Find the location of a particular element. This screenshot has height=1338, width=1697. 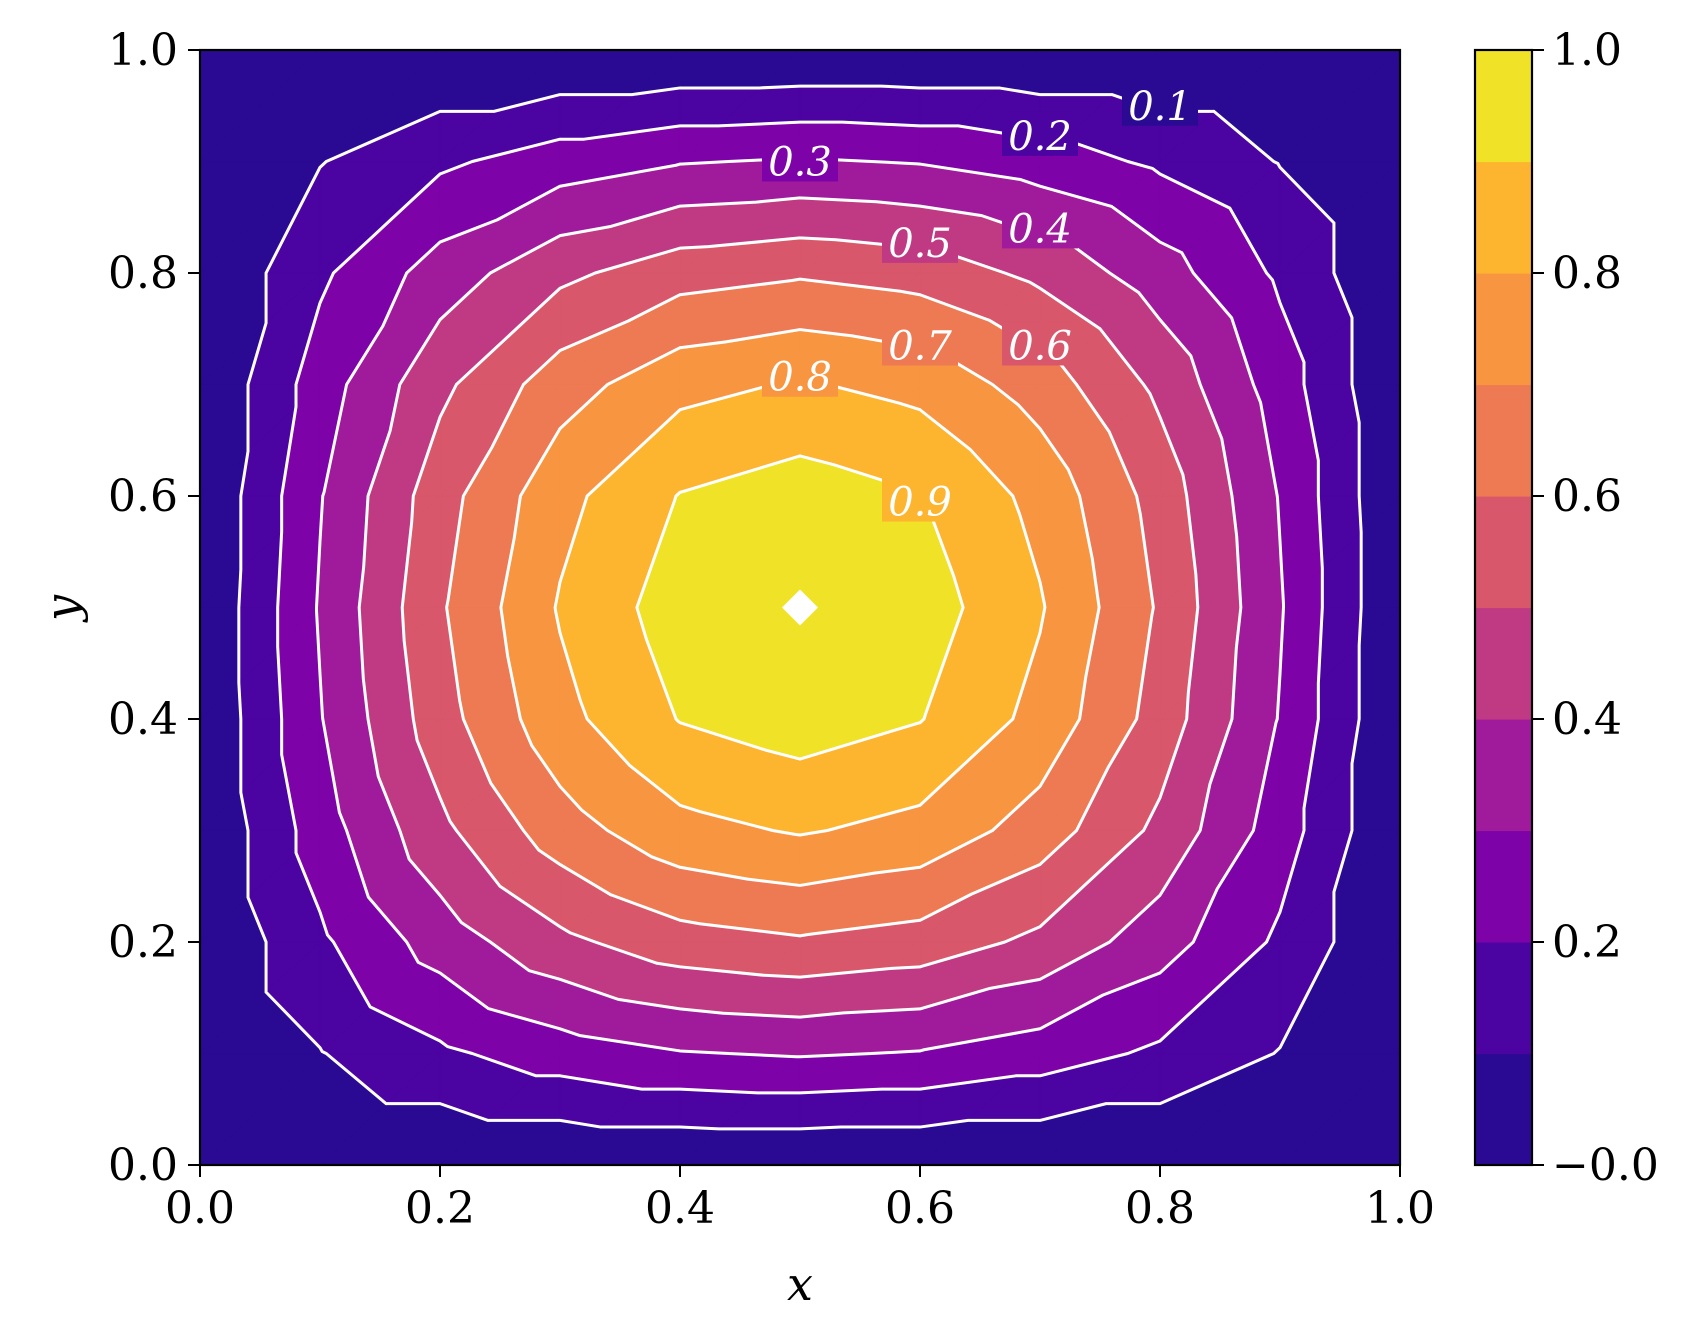

contour-line-0.8 is located at coordinates (800, 607).